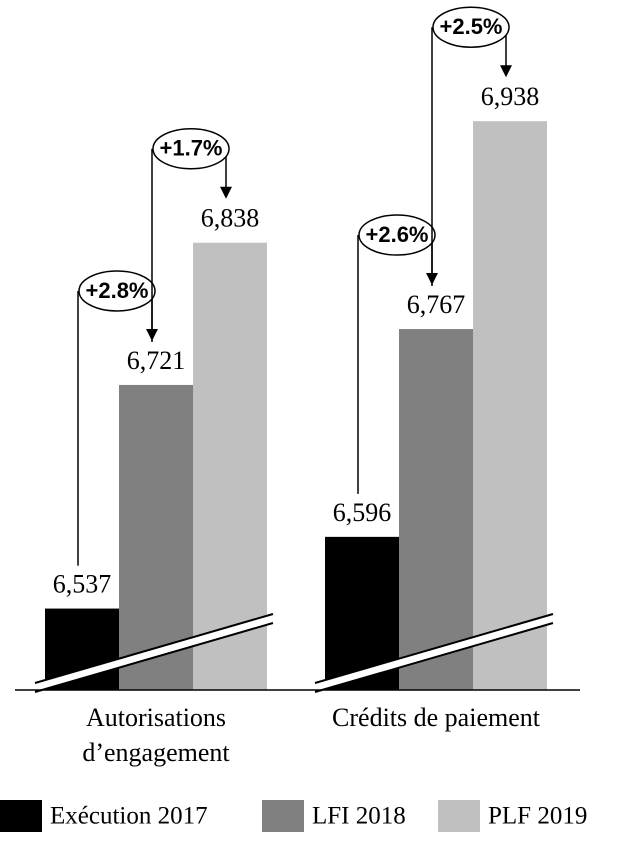 This screenshot has height=852, width=623. What do you see at coordinates (362, 512) in the screenshot?
I see `value-label: 6,596` at bounding box center [362, 512].